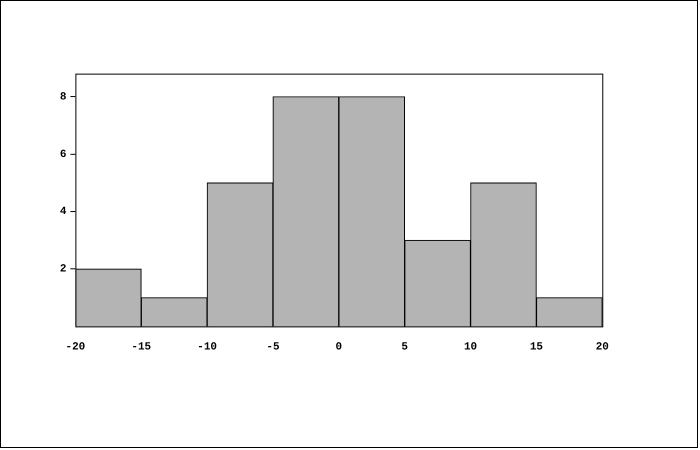 The width and height of the screenshot is (700, 450). Describe the element at coordinates (404, 348) in the screenshot. I see `x-tick-label: 5` at that location.